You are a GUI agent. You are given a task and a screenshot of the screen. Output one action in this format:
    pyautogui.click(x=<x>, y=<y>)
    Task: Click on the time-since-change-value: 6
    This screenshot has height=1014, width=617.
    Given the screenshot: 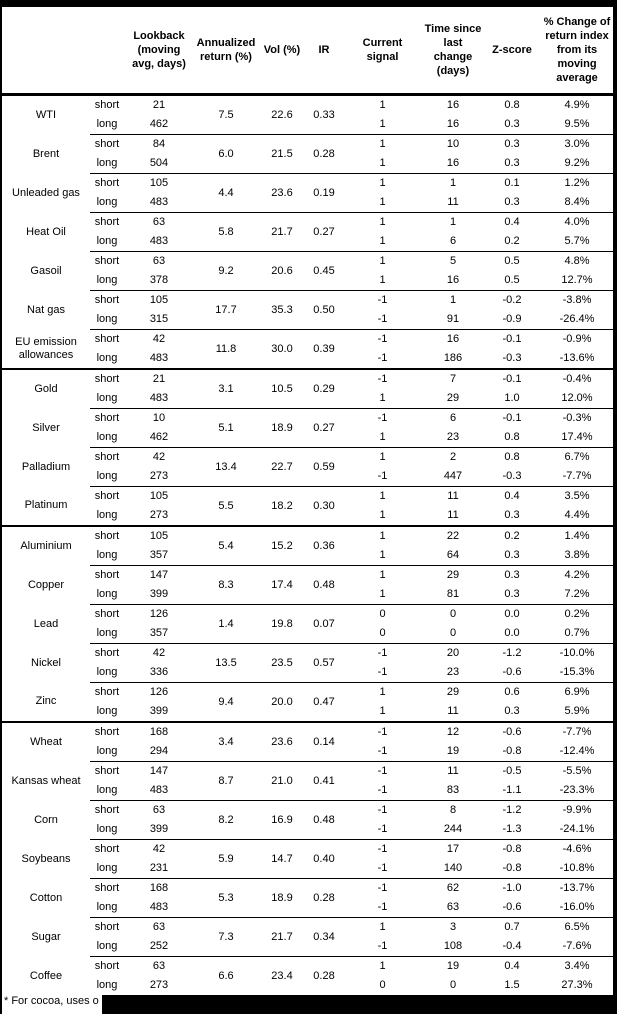 What is the action you would take?
    pyautogui.click(x=453, y=241)
    